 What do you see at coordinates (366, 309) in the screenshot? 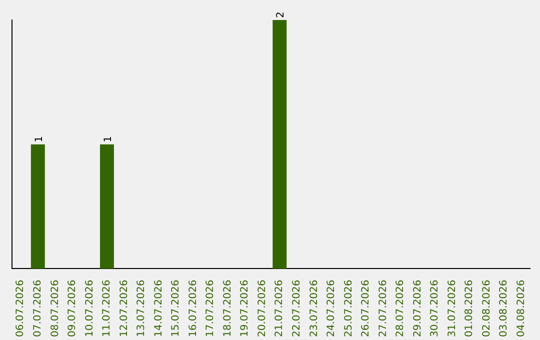
I see `x-tick-label: 26.07.2026` at bounding box center [366, 309].